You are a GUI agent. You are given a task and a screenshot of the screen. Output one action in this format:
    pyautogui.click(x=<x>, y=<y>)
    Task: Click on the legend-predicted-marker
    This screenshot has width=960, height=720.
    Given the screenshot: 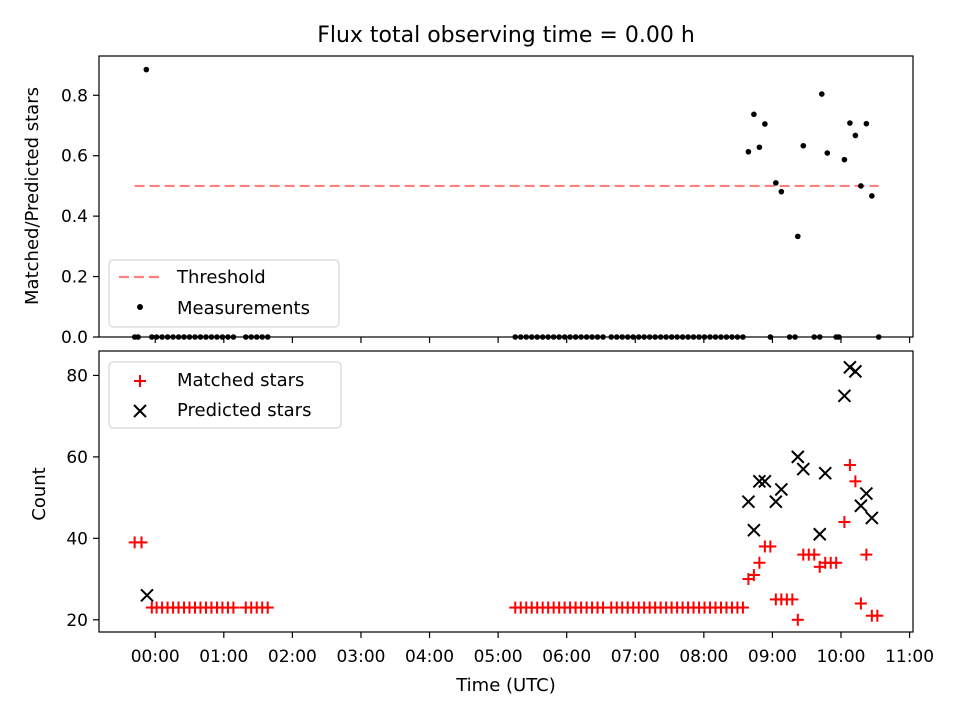 What is the action you would take?
    pyautogui.click(x=140, y=411)
    